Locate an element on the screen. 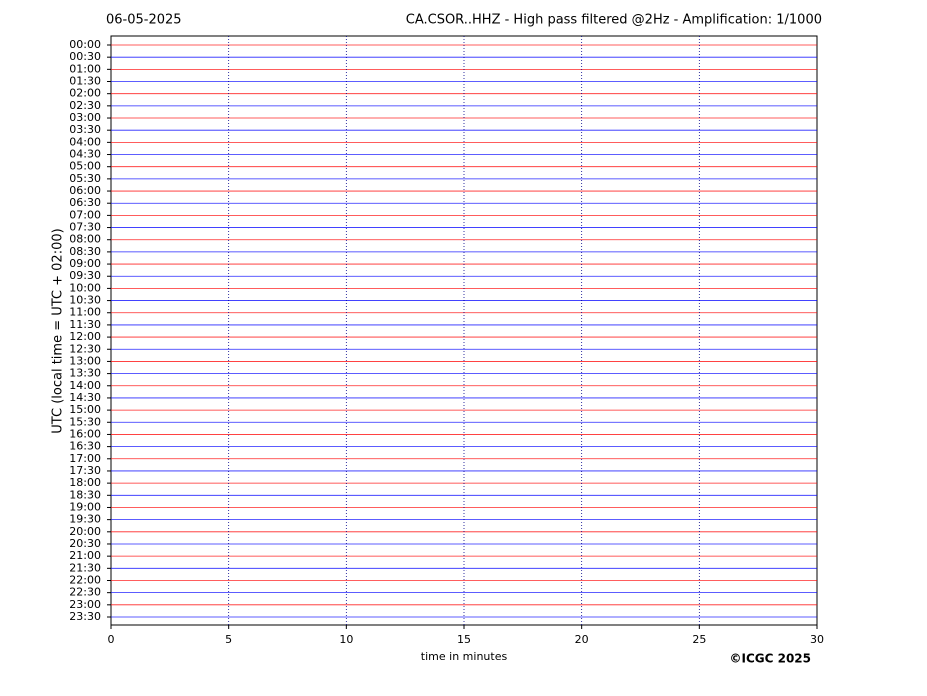 The height and width of the screenshot is (696, 927). y-tick-label: 23:30 is located at coordinates (85, 616).